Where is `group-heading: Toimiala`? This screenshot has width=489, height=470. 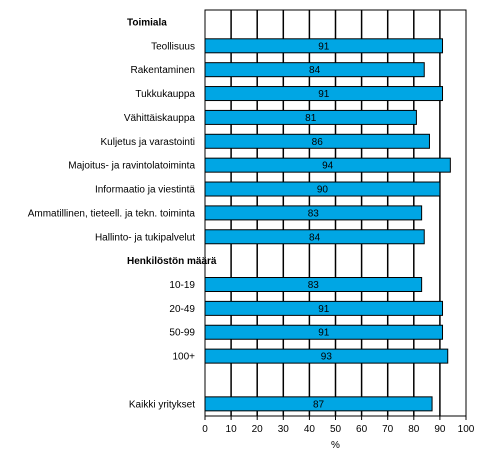
group-heading: Toimiala is located at coordinates (147, 22).